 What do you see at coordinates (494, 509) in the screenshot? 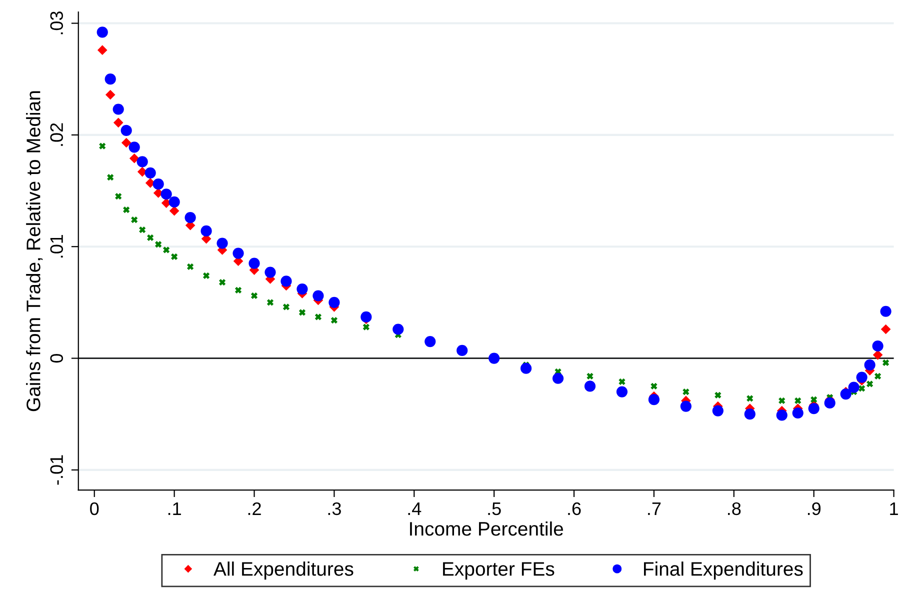
I see `x-tick-label: .5` at bounding box center [494, 509].